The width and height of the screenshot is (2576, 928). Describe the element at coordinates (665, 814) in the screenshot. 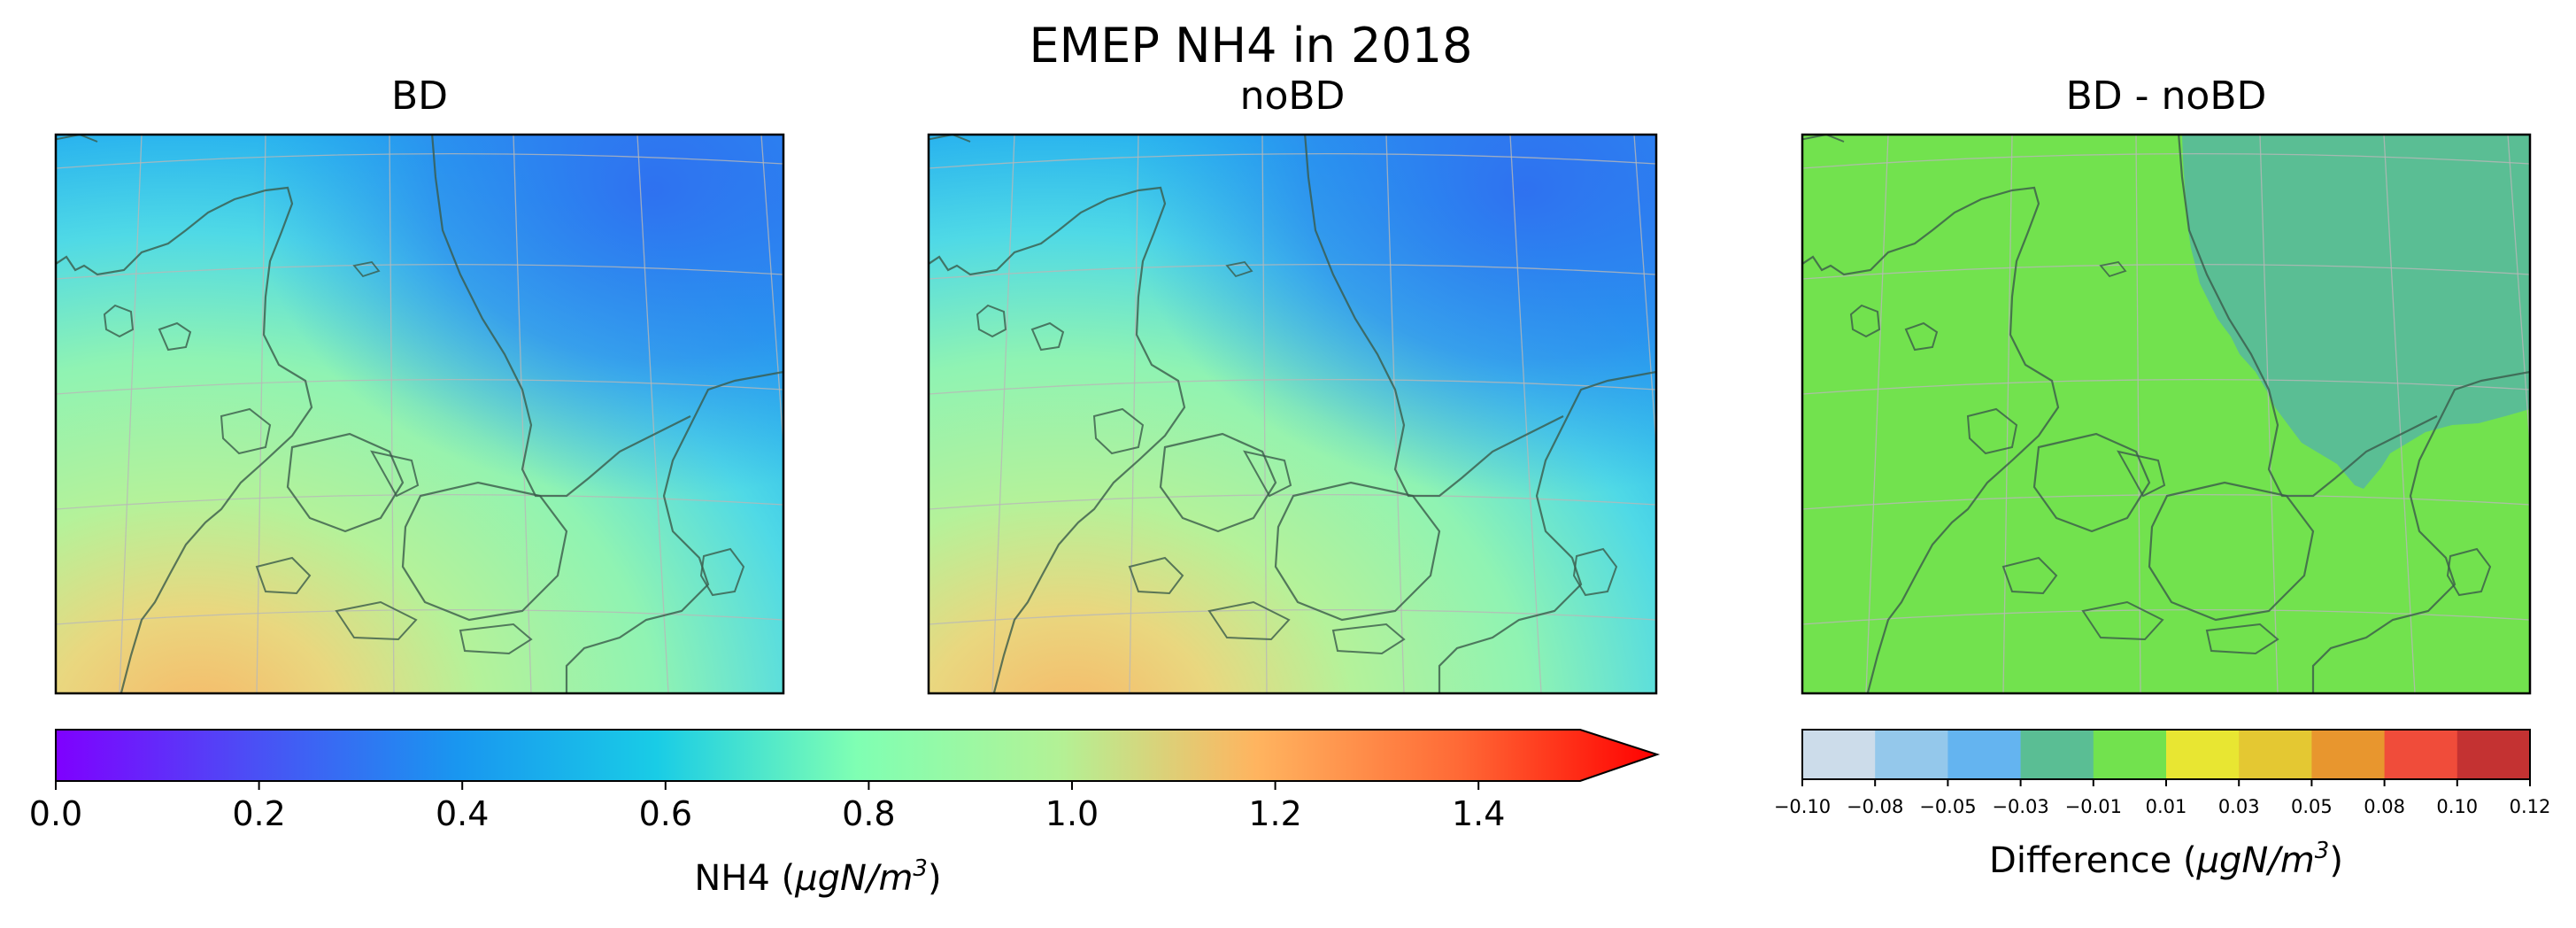

I see `colorbar-main-tick-label: 0.6` at that location.